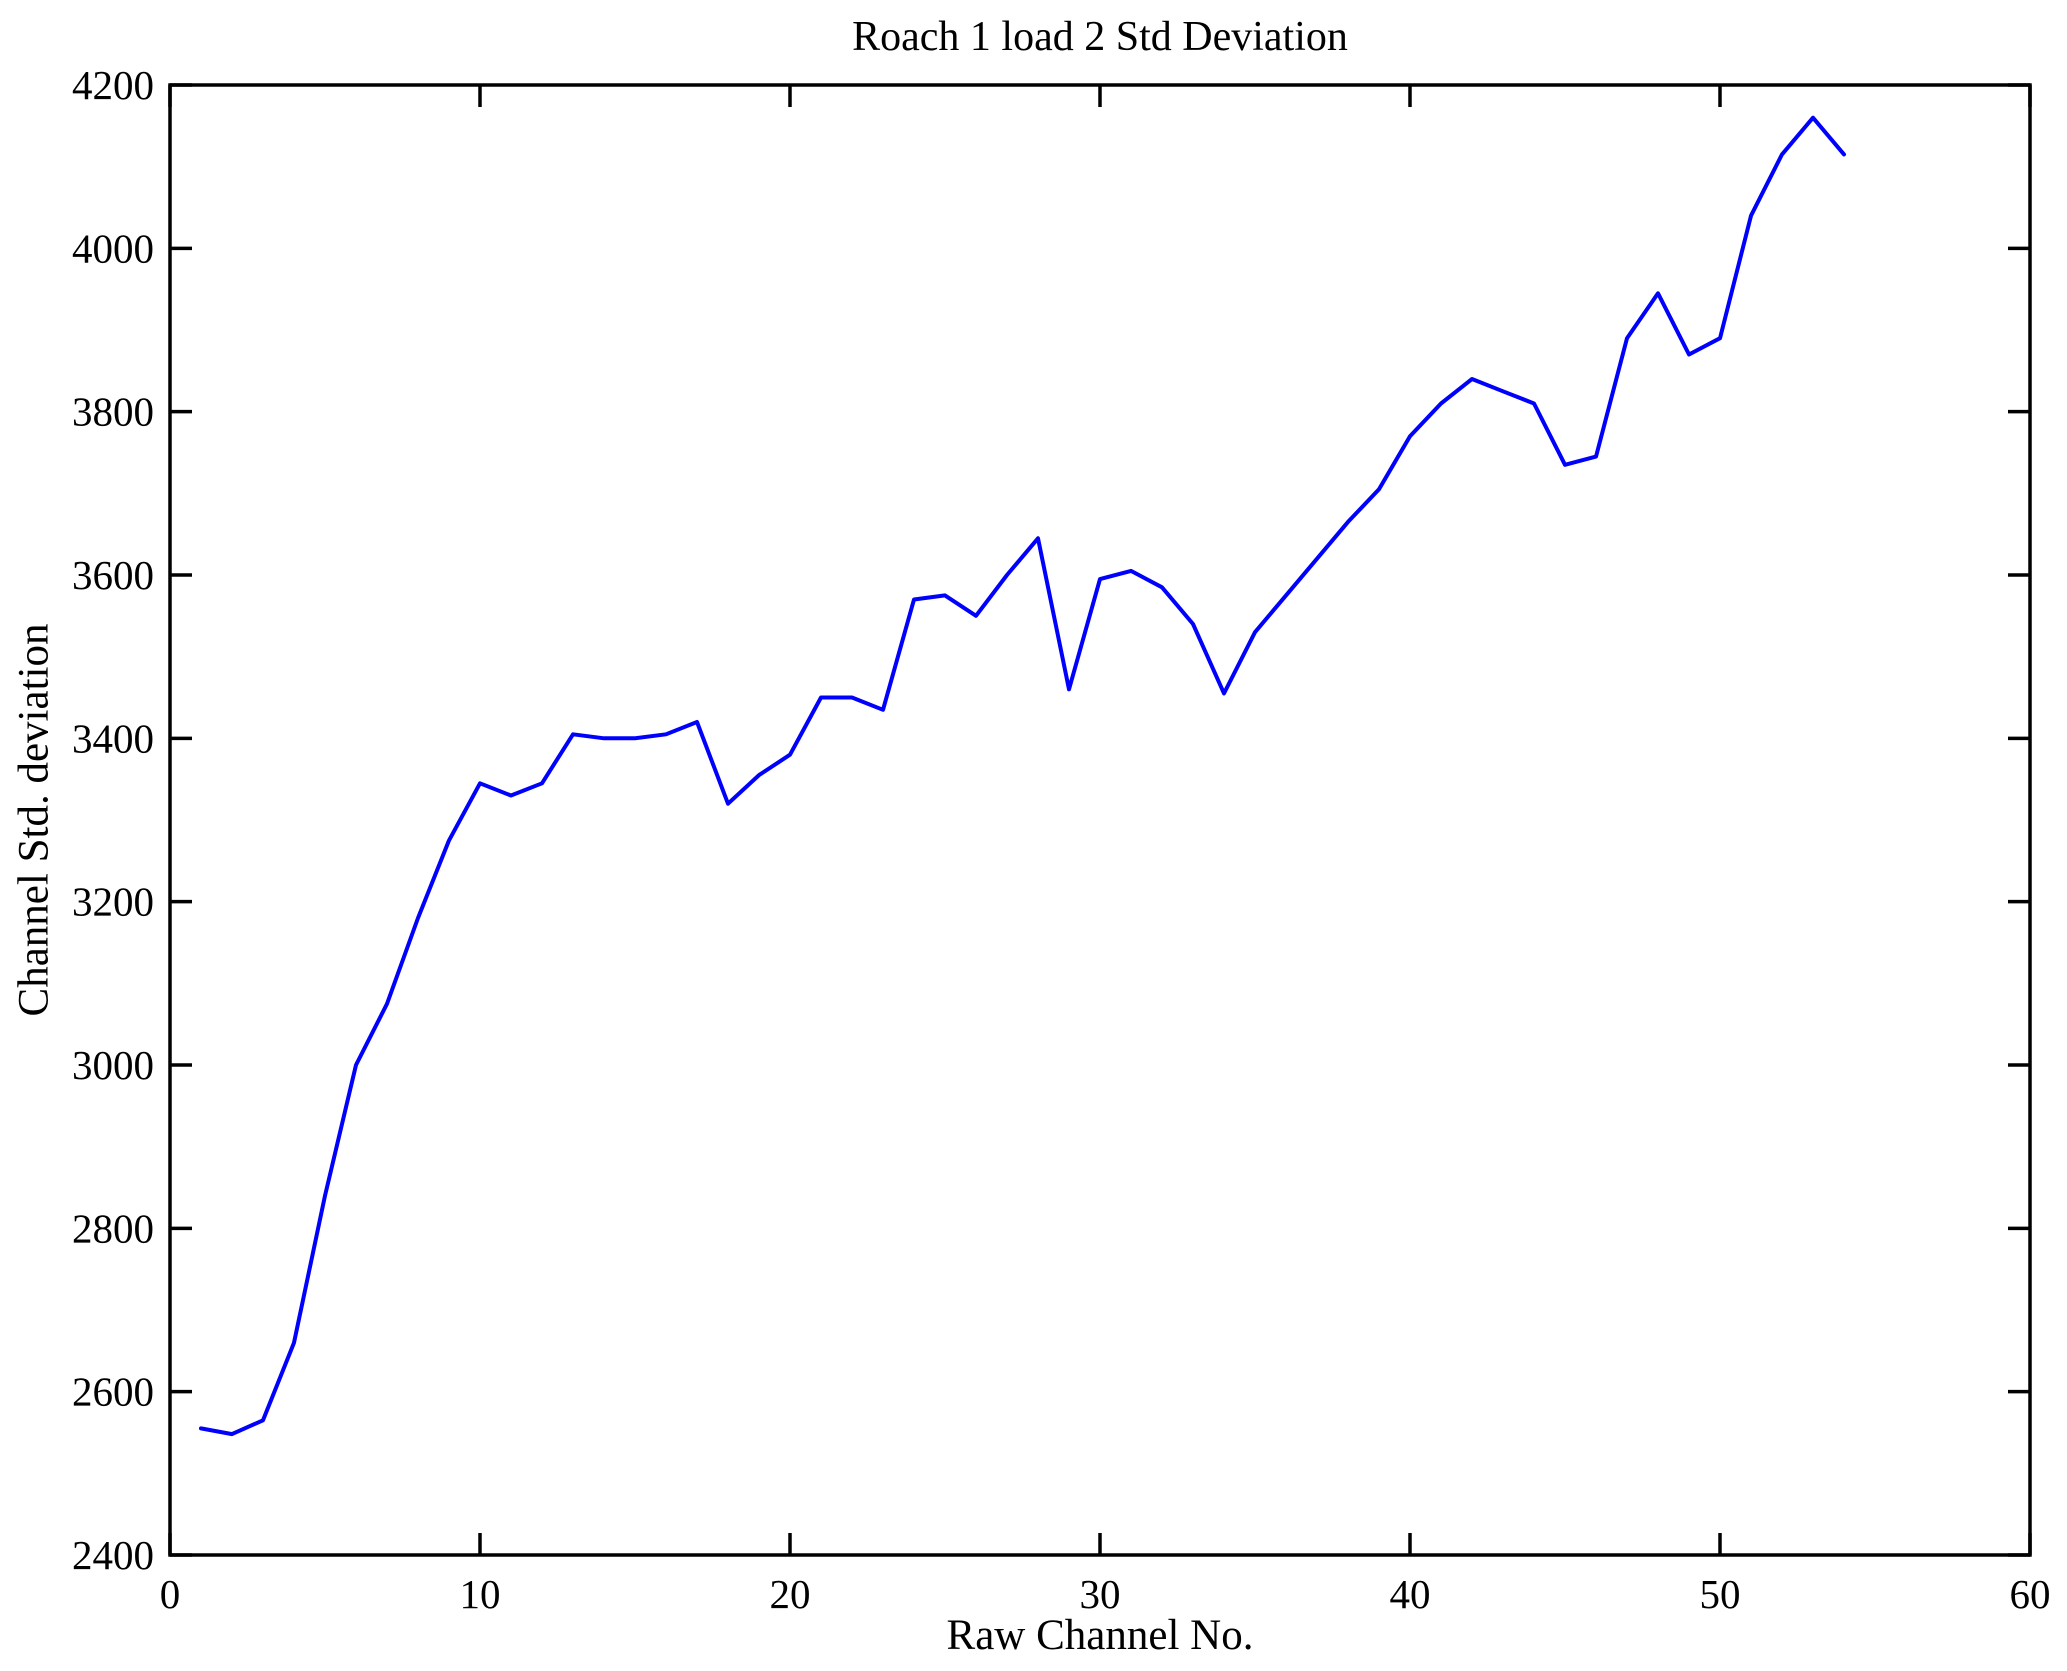 This screenshot has height=1671, width=2067. I want to click on y-tick-label: 4200, so click(113, 85).